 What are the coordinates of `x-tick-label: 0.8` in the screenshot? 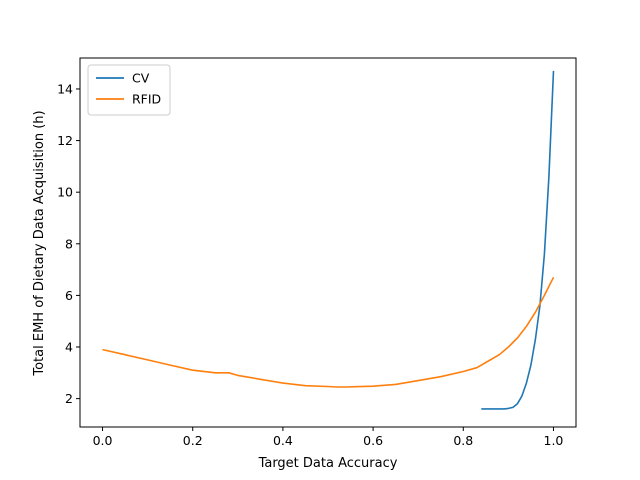 It's located at (463, 440).